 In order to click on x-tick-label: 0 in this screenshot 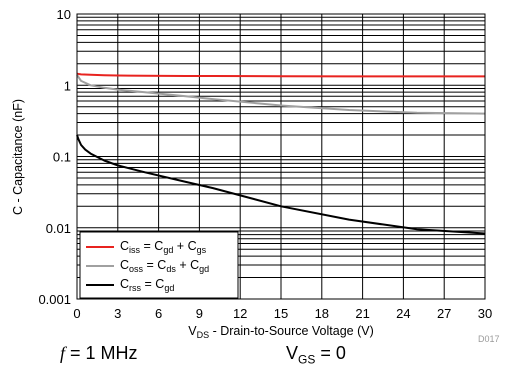, I will do `click(76, 313)`.